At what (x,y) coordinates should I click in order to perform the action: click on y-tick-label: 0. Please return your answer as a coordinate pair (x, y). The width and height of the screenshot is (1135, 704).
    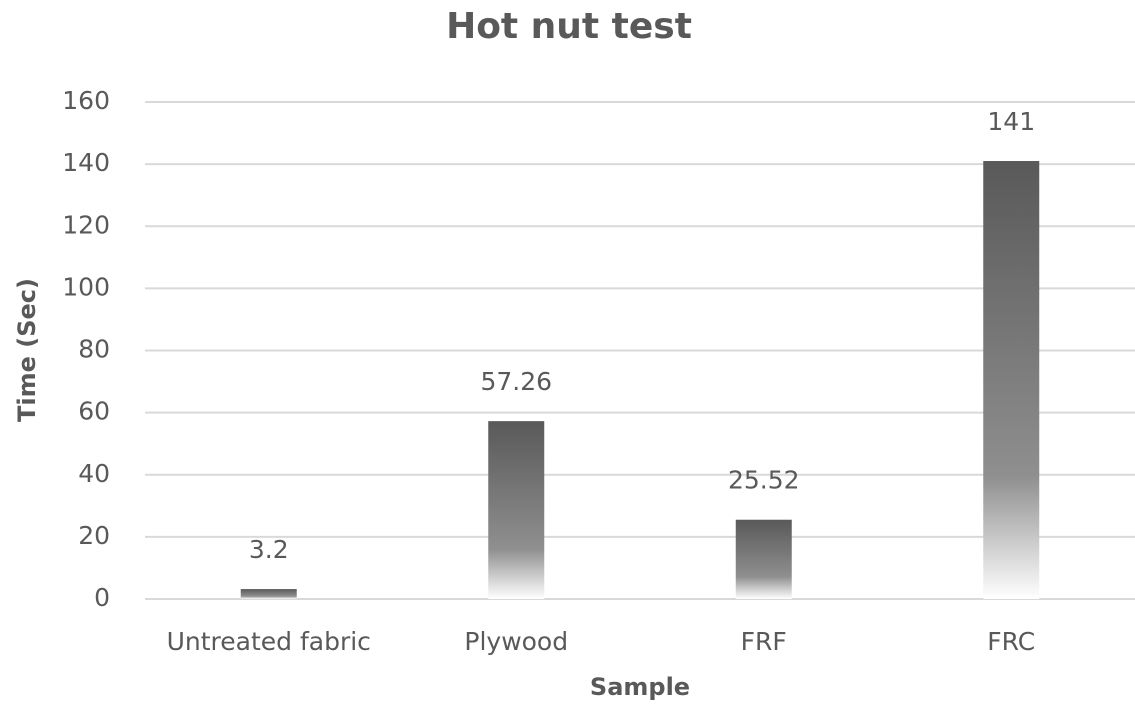
    Looking at the image, I should click on (102, 597).